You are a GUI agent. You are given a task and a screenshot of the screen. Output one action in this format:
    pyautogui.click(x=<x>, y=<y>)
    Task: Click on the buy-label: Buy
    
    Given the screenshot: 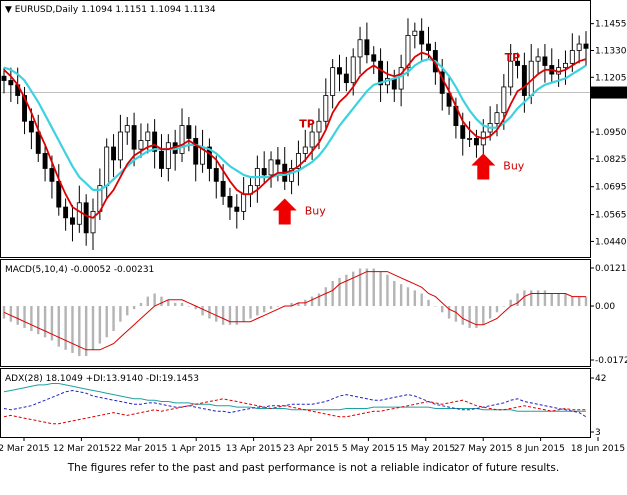 What is the action you would take?
    pyautogui.click(x=316, y=211)
    